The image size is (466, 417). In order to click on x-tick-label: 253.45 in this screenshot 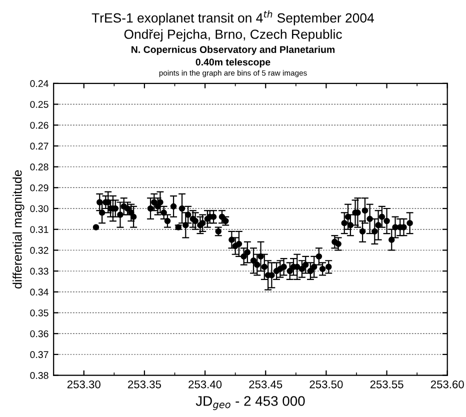, I will do `click(265, 384)`.